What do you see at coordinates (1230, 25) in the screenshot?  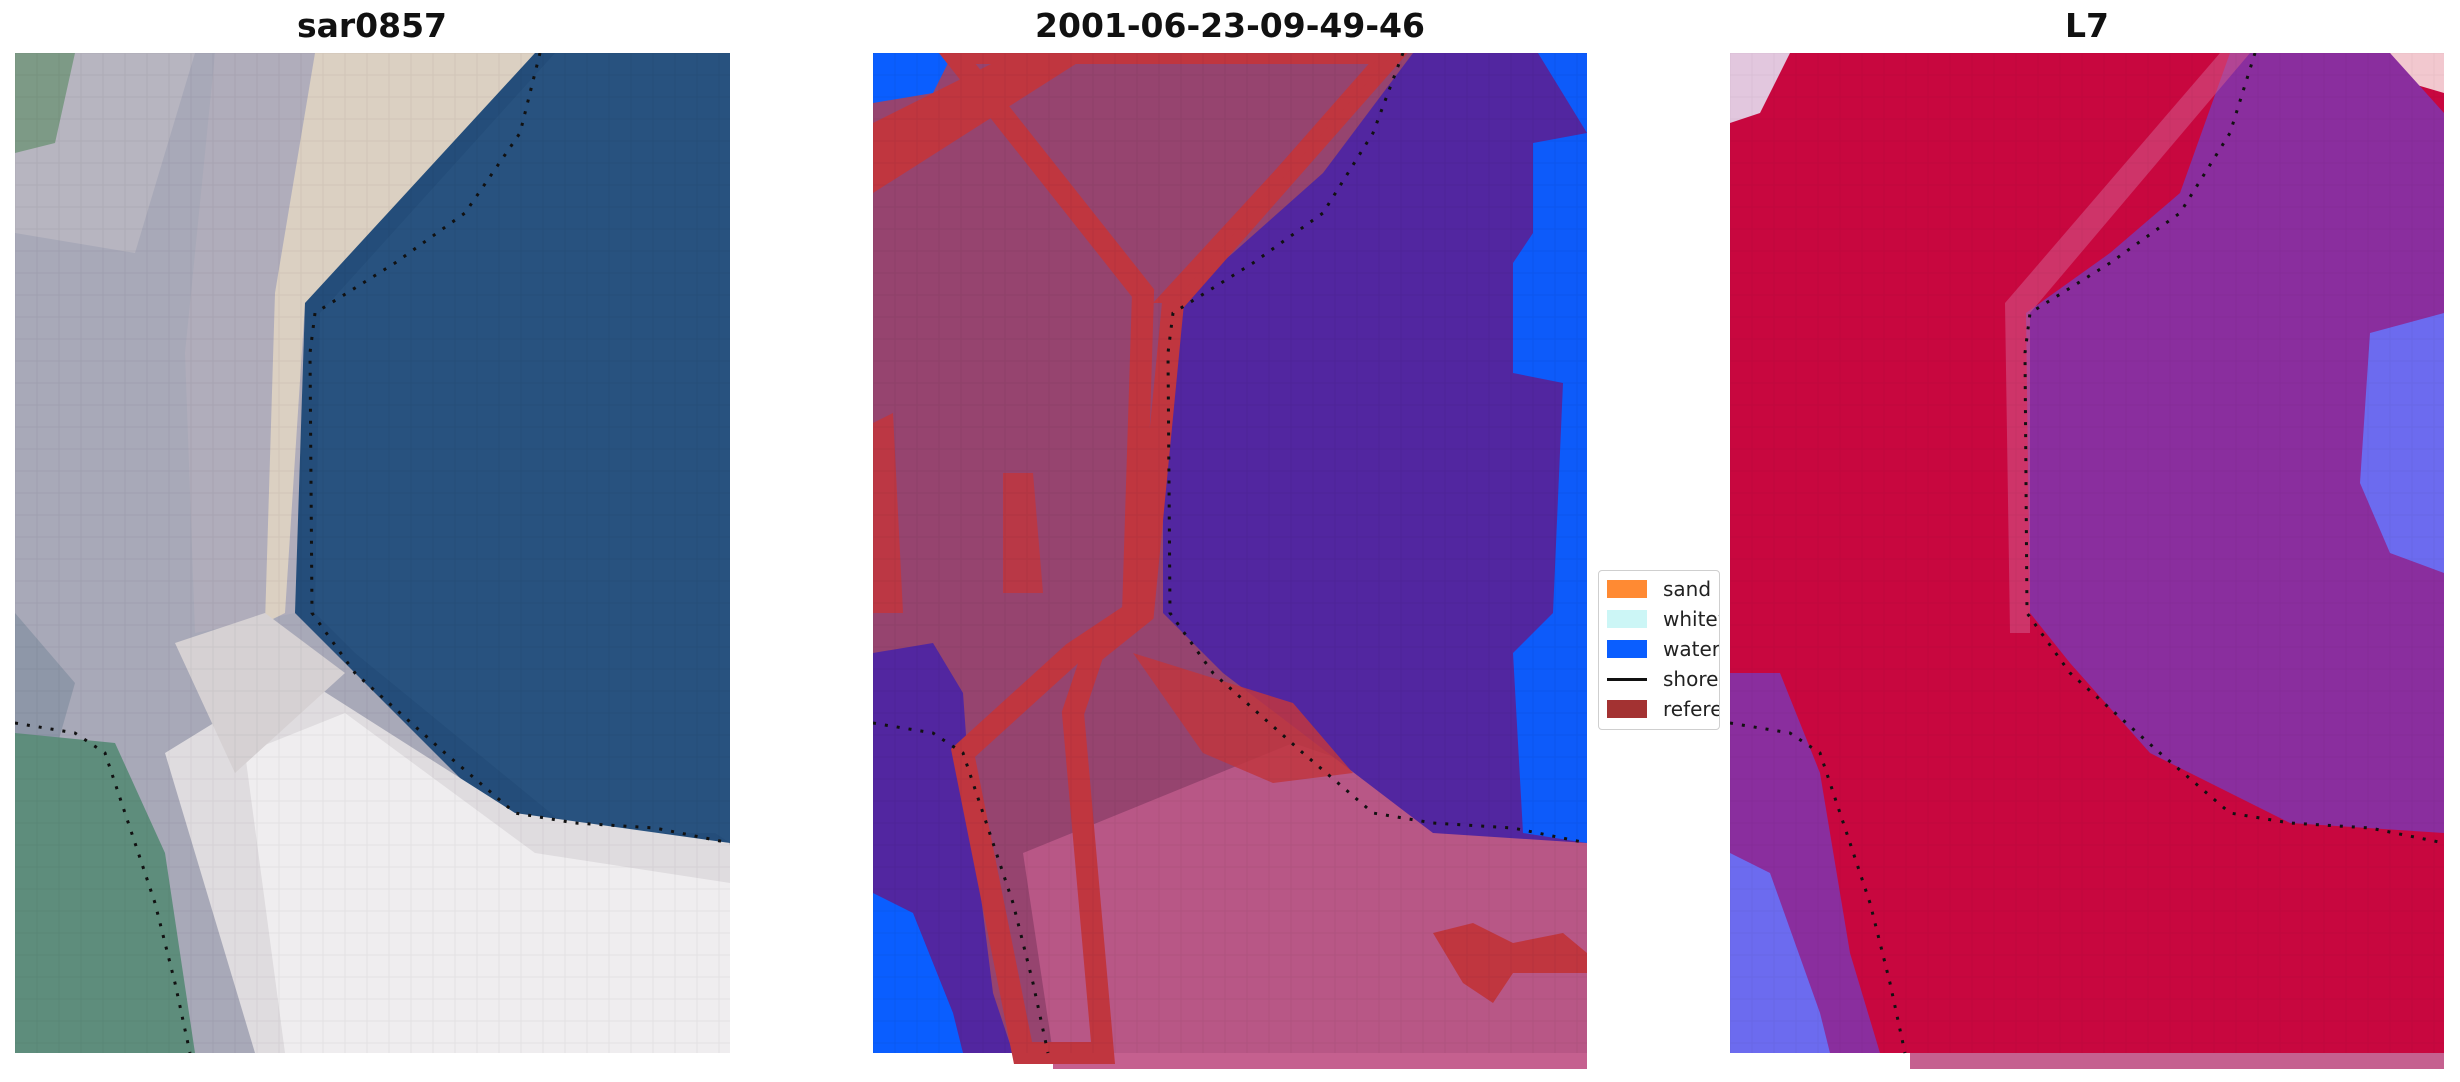 I see `panel-title-classification: 2001-06-23-09-49-46` at bounding box center [1230, 25].